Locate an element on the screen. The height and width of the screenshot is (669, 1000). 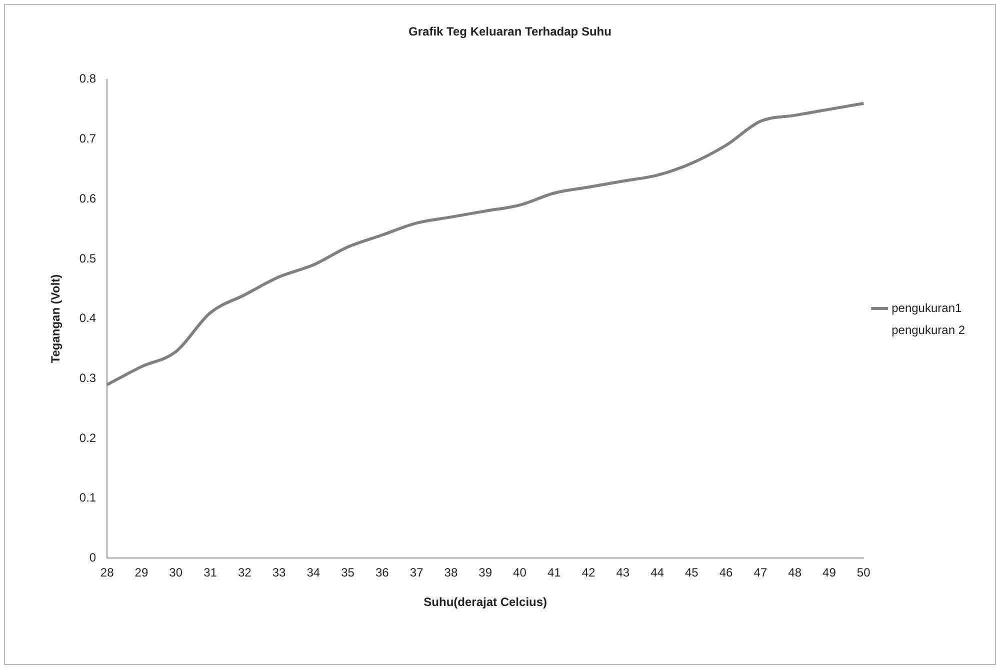
x-tick-label: 28 is located at coordinates (107, 573).